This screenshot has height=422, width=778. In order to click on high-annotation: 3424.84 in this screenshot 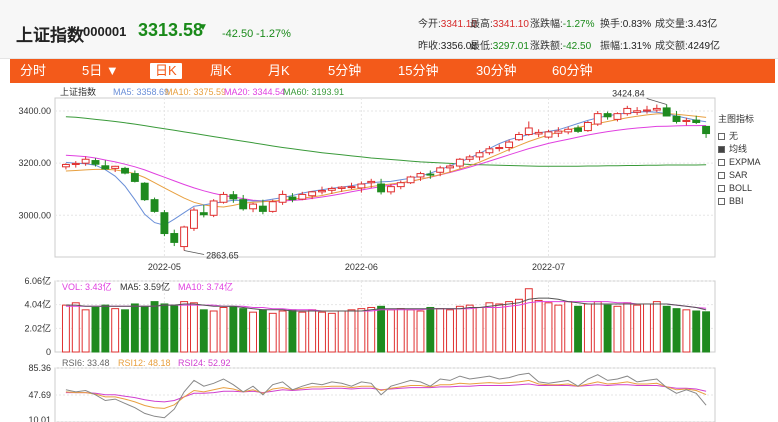, I will do `click(628, 94)`.